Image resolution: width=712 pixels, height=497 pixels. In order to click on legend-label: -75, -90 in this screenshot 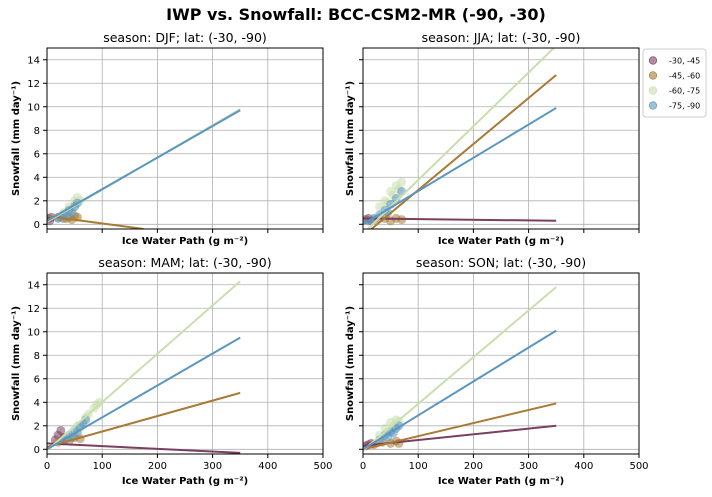, I will do `click(684, 106)`.